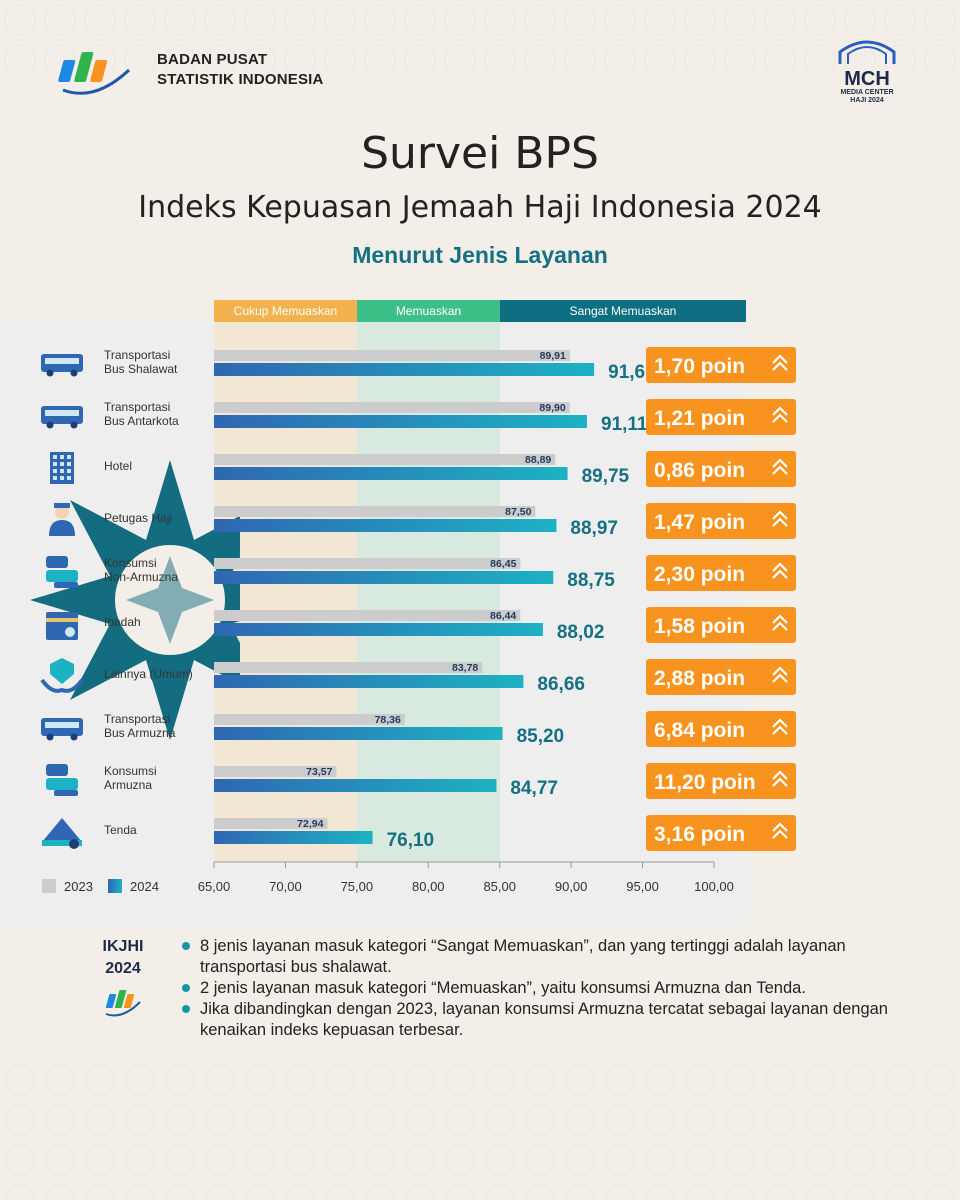 This screenshot has width=960, height=1200. I want to click on pilgrim, so click(70, 632).